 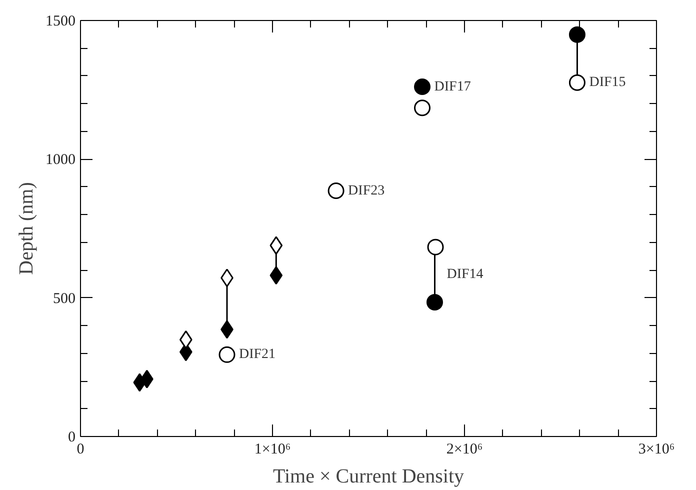 I want to click on annotation: DIF23, so click(x=366, y=190).